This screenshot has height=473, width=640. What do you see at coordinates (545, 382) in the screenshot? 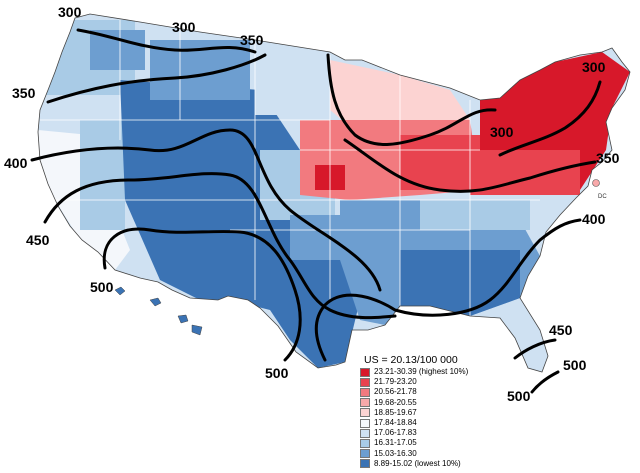
I see `contour-500-se` at bounding box center [545, 382].